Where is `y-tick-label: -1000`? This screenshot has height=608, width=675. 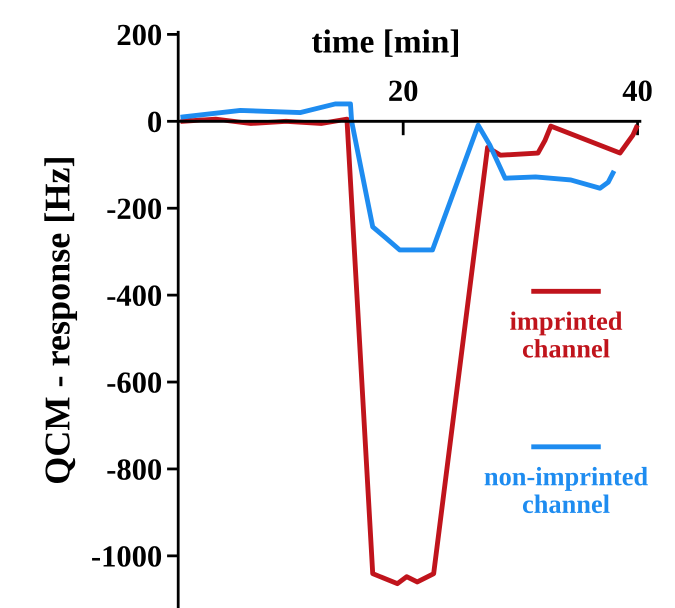
y-tick-label: -1000 is located at coordinates (127, 556).